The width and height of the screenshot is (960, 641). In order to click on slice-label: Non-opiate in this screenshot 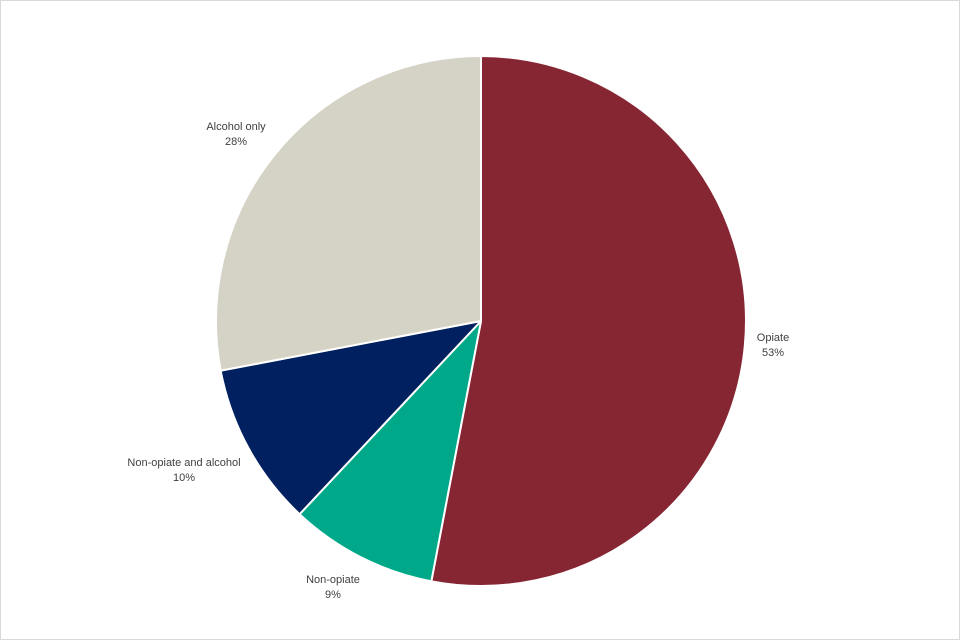, I will do `click(333, 580)`.